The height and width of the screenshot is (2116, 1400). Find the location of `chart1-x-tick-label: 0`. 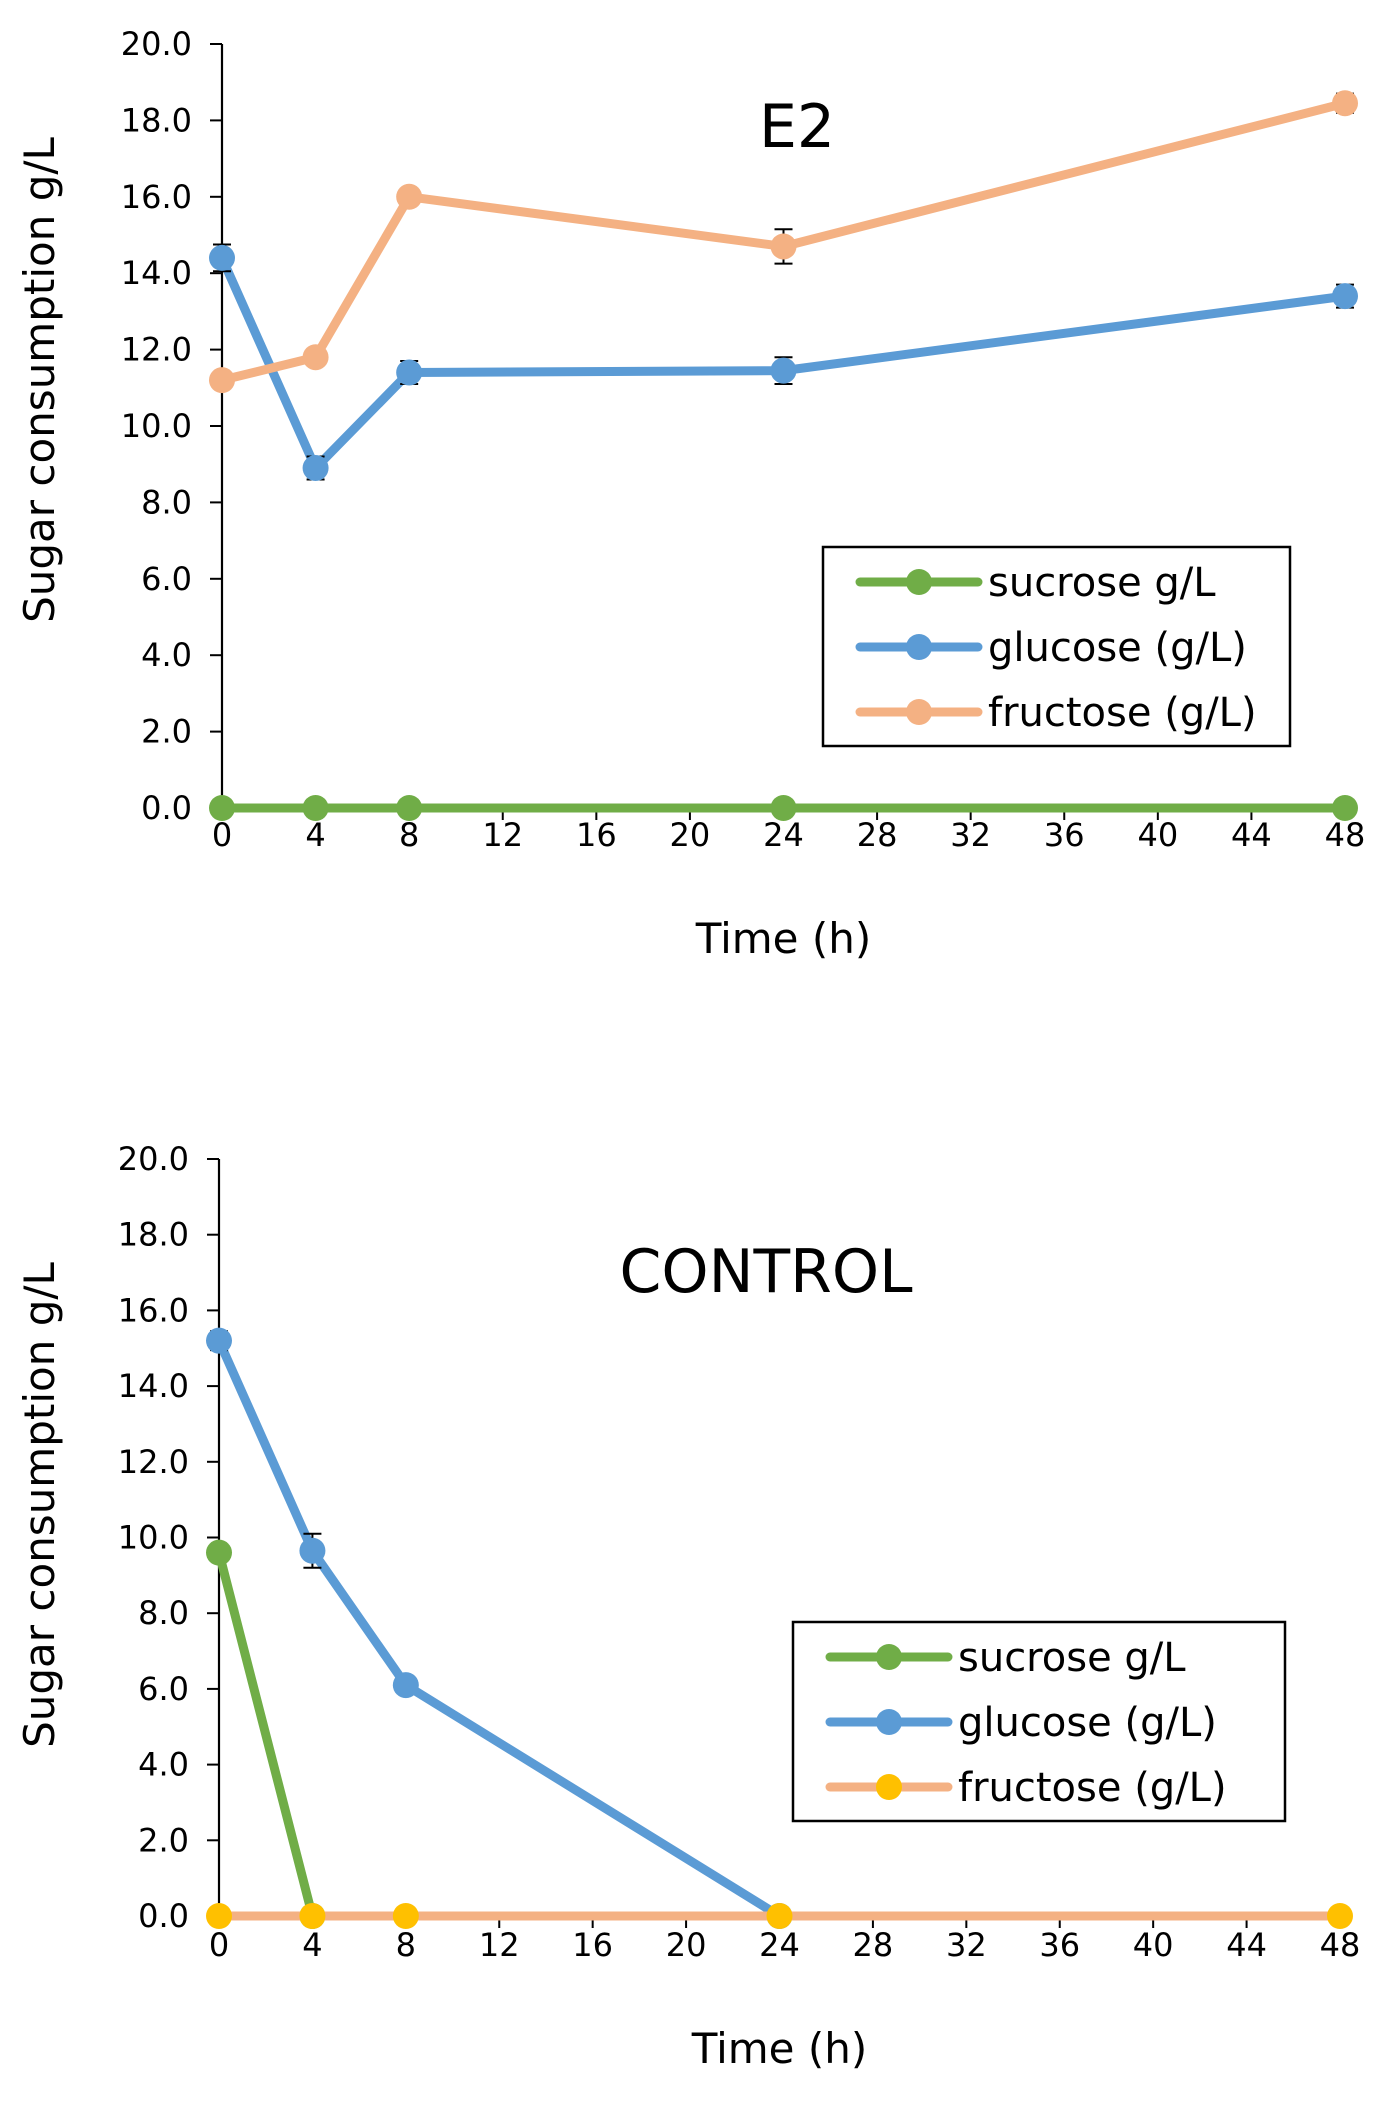

chart1-x-tick-label: 0 is located at coordinates (222, 835).